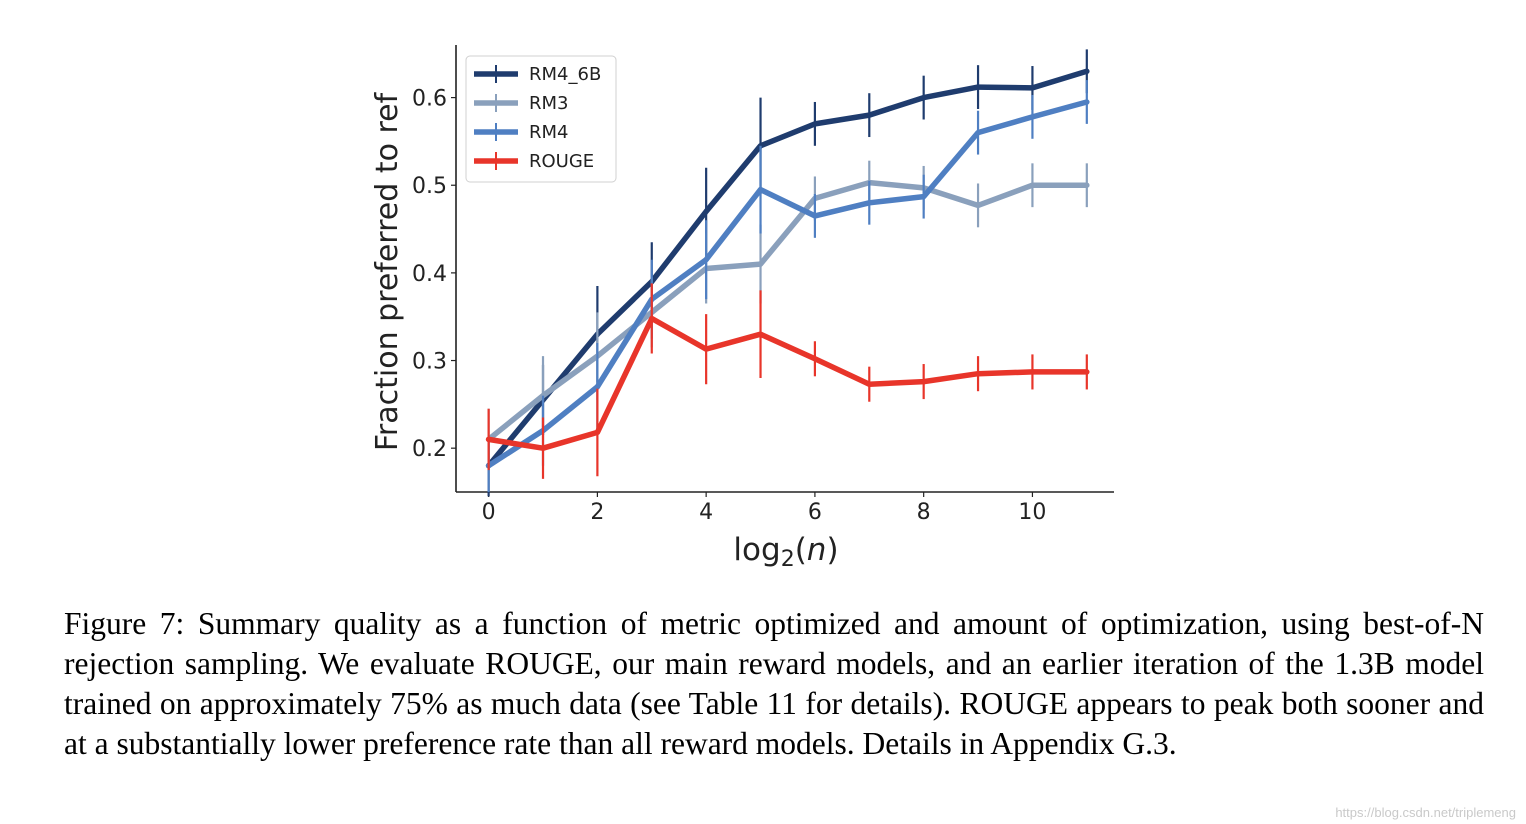 The width and height of the screenshot is (1526, 824). Describe the element at coordinates (832, 550) in the screenshot. I see `x-axis-label-close: )` at that location.